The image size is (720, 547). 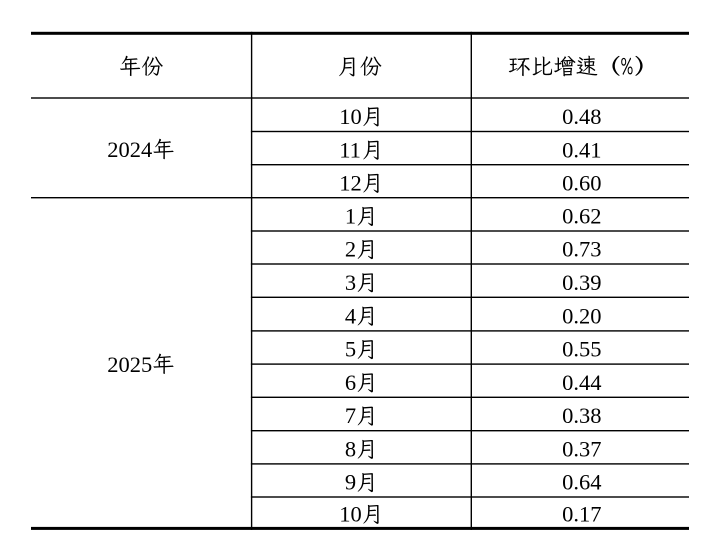 What do you see at coordinates (350, 249) in the screenshot?
I see `svg-text: 2` at bounding box center [350, 249].